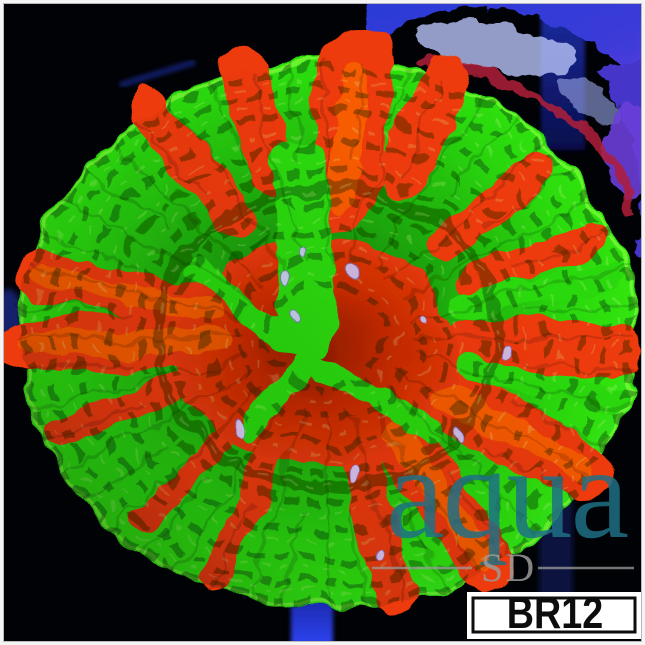 Image resolution: width=645 pixels, height=645 pixels. I want to click on product-code-text: BR12, so click(555, 613).